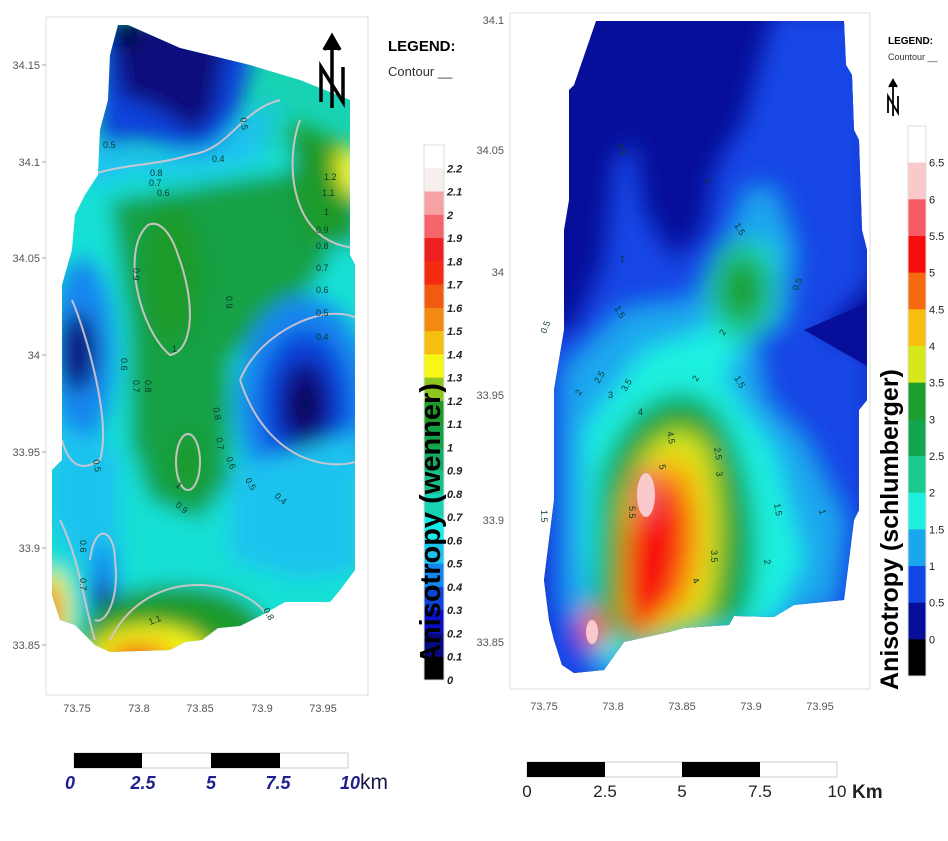  Describe the element at coordinates (26, 646) in the screenshot. I see `svg-text: 33.85` at that location.